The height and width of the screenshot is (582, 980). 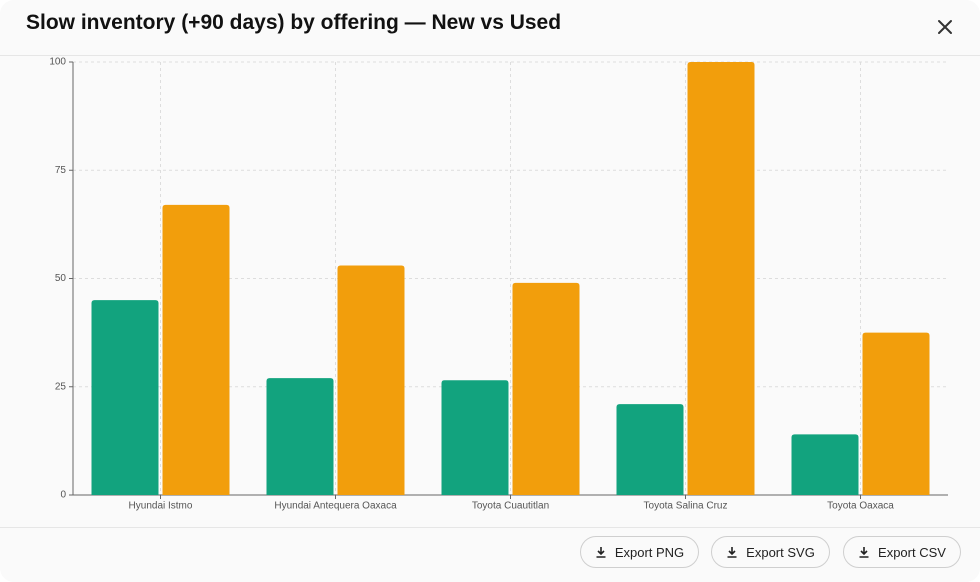 What do you see at coordinates (61, 278) in the screenshot?
I see `y-tick-label: 50` at bounding box center [61, 278].